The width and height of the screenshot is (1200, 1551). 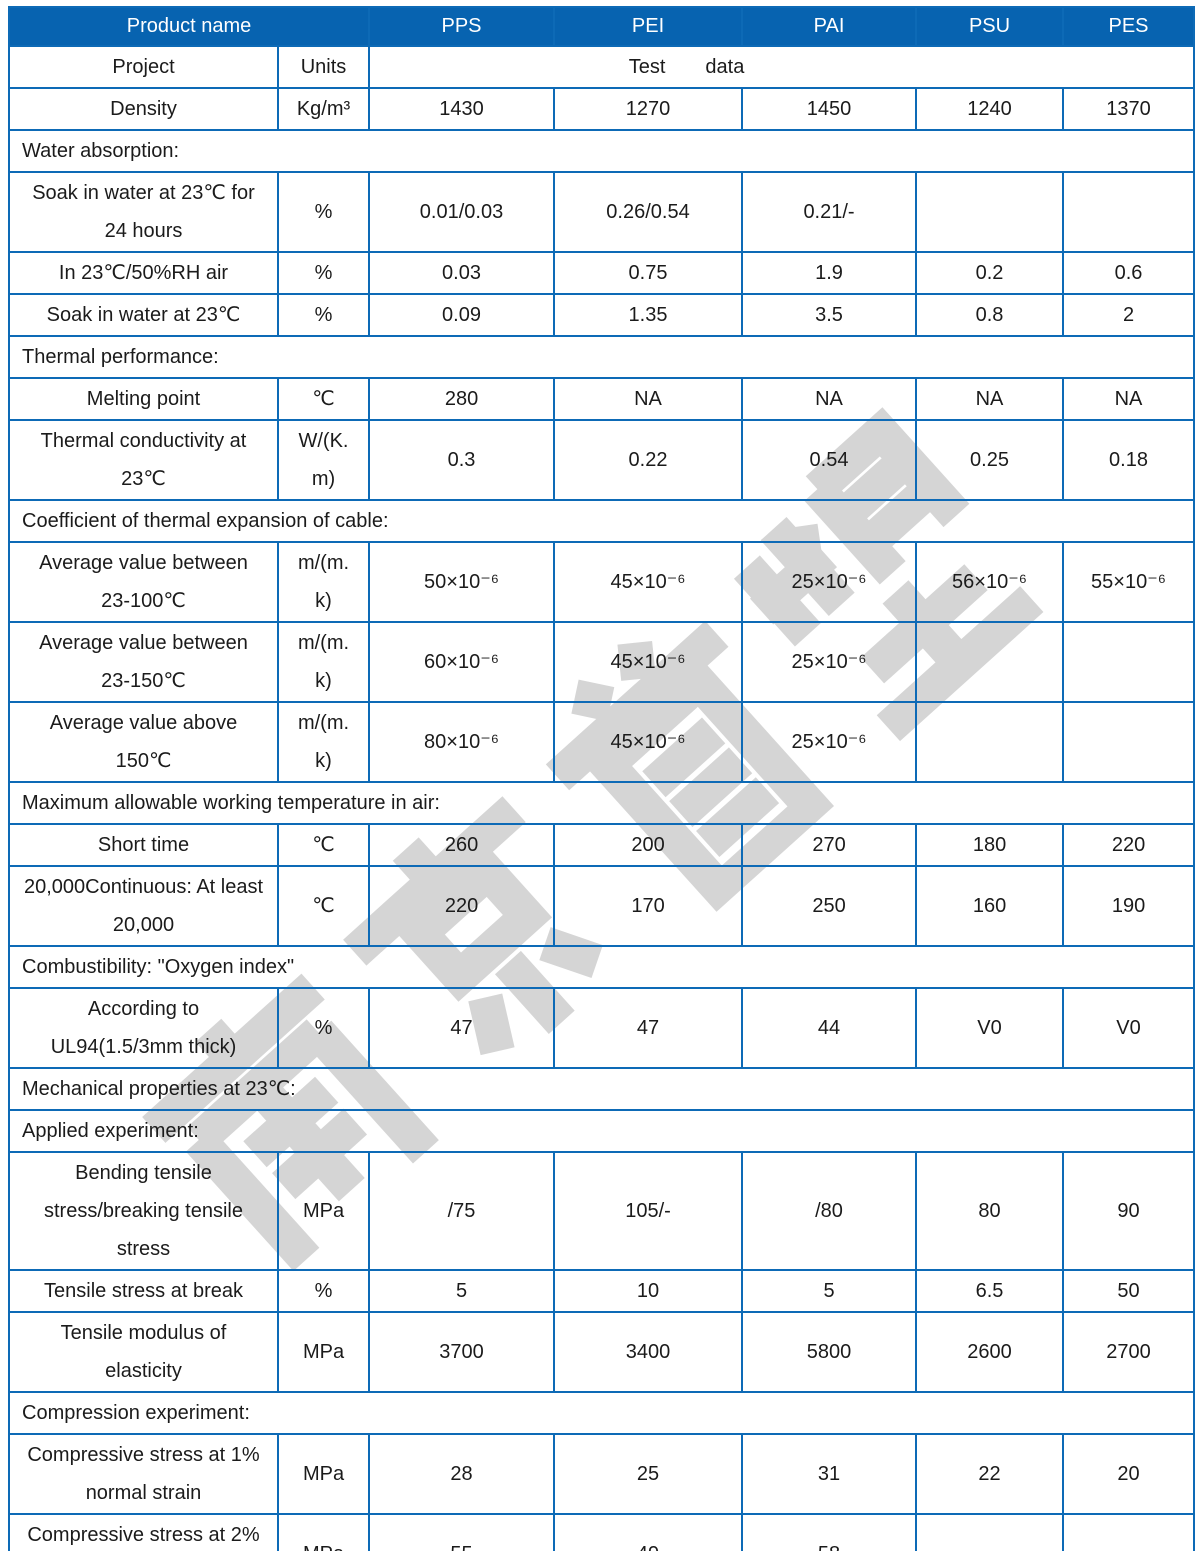 I want to click on value-cell-pps: 280, so click(x=462, y=399).